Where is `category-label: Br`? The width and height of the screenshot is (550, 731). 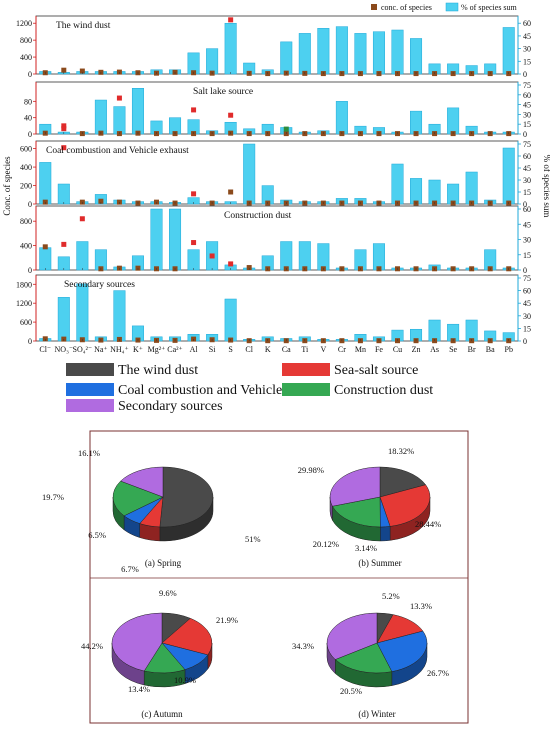
category-label: Br is located at coordinates (472, 349).